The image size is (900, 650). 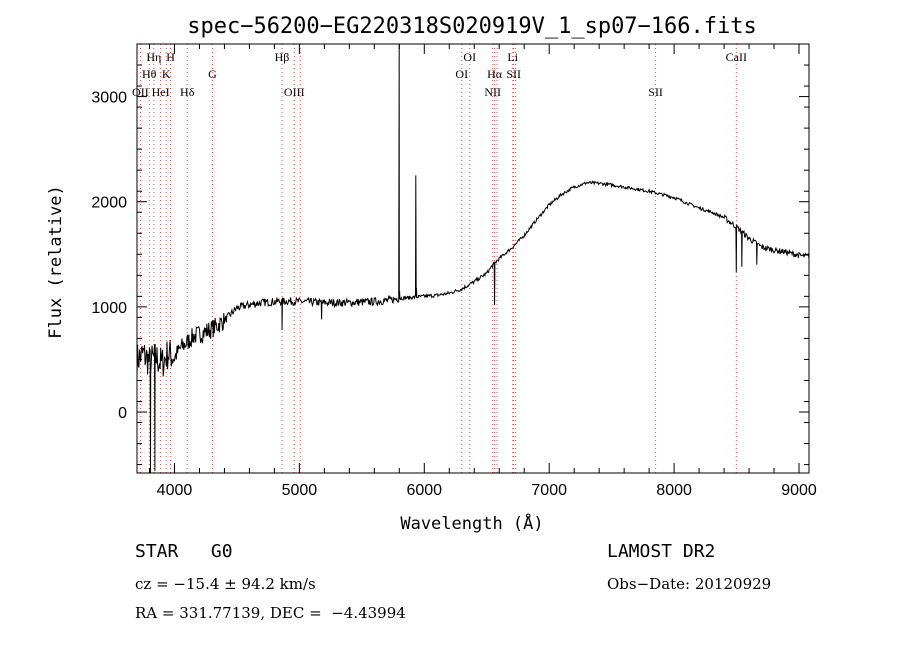 I want to click on line-label-0: OII, so click(x=140, y=92).